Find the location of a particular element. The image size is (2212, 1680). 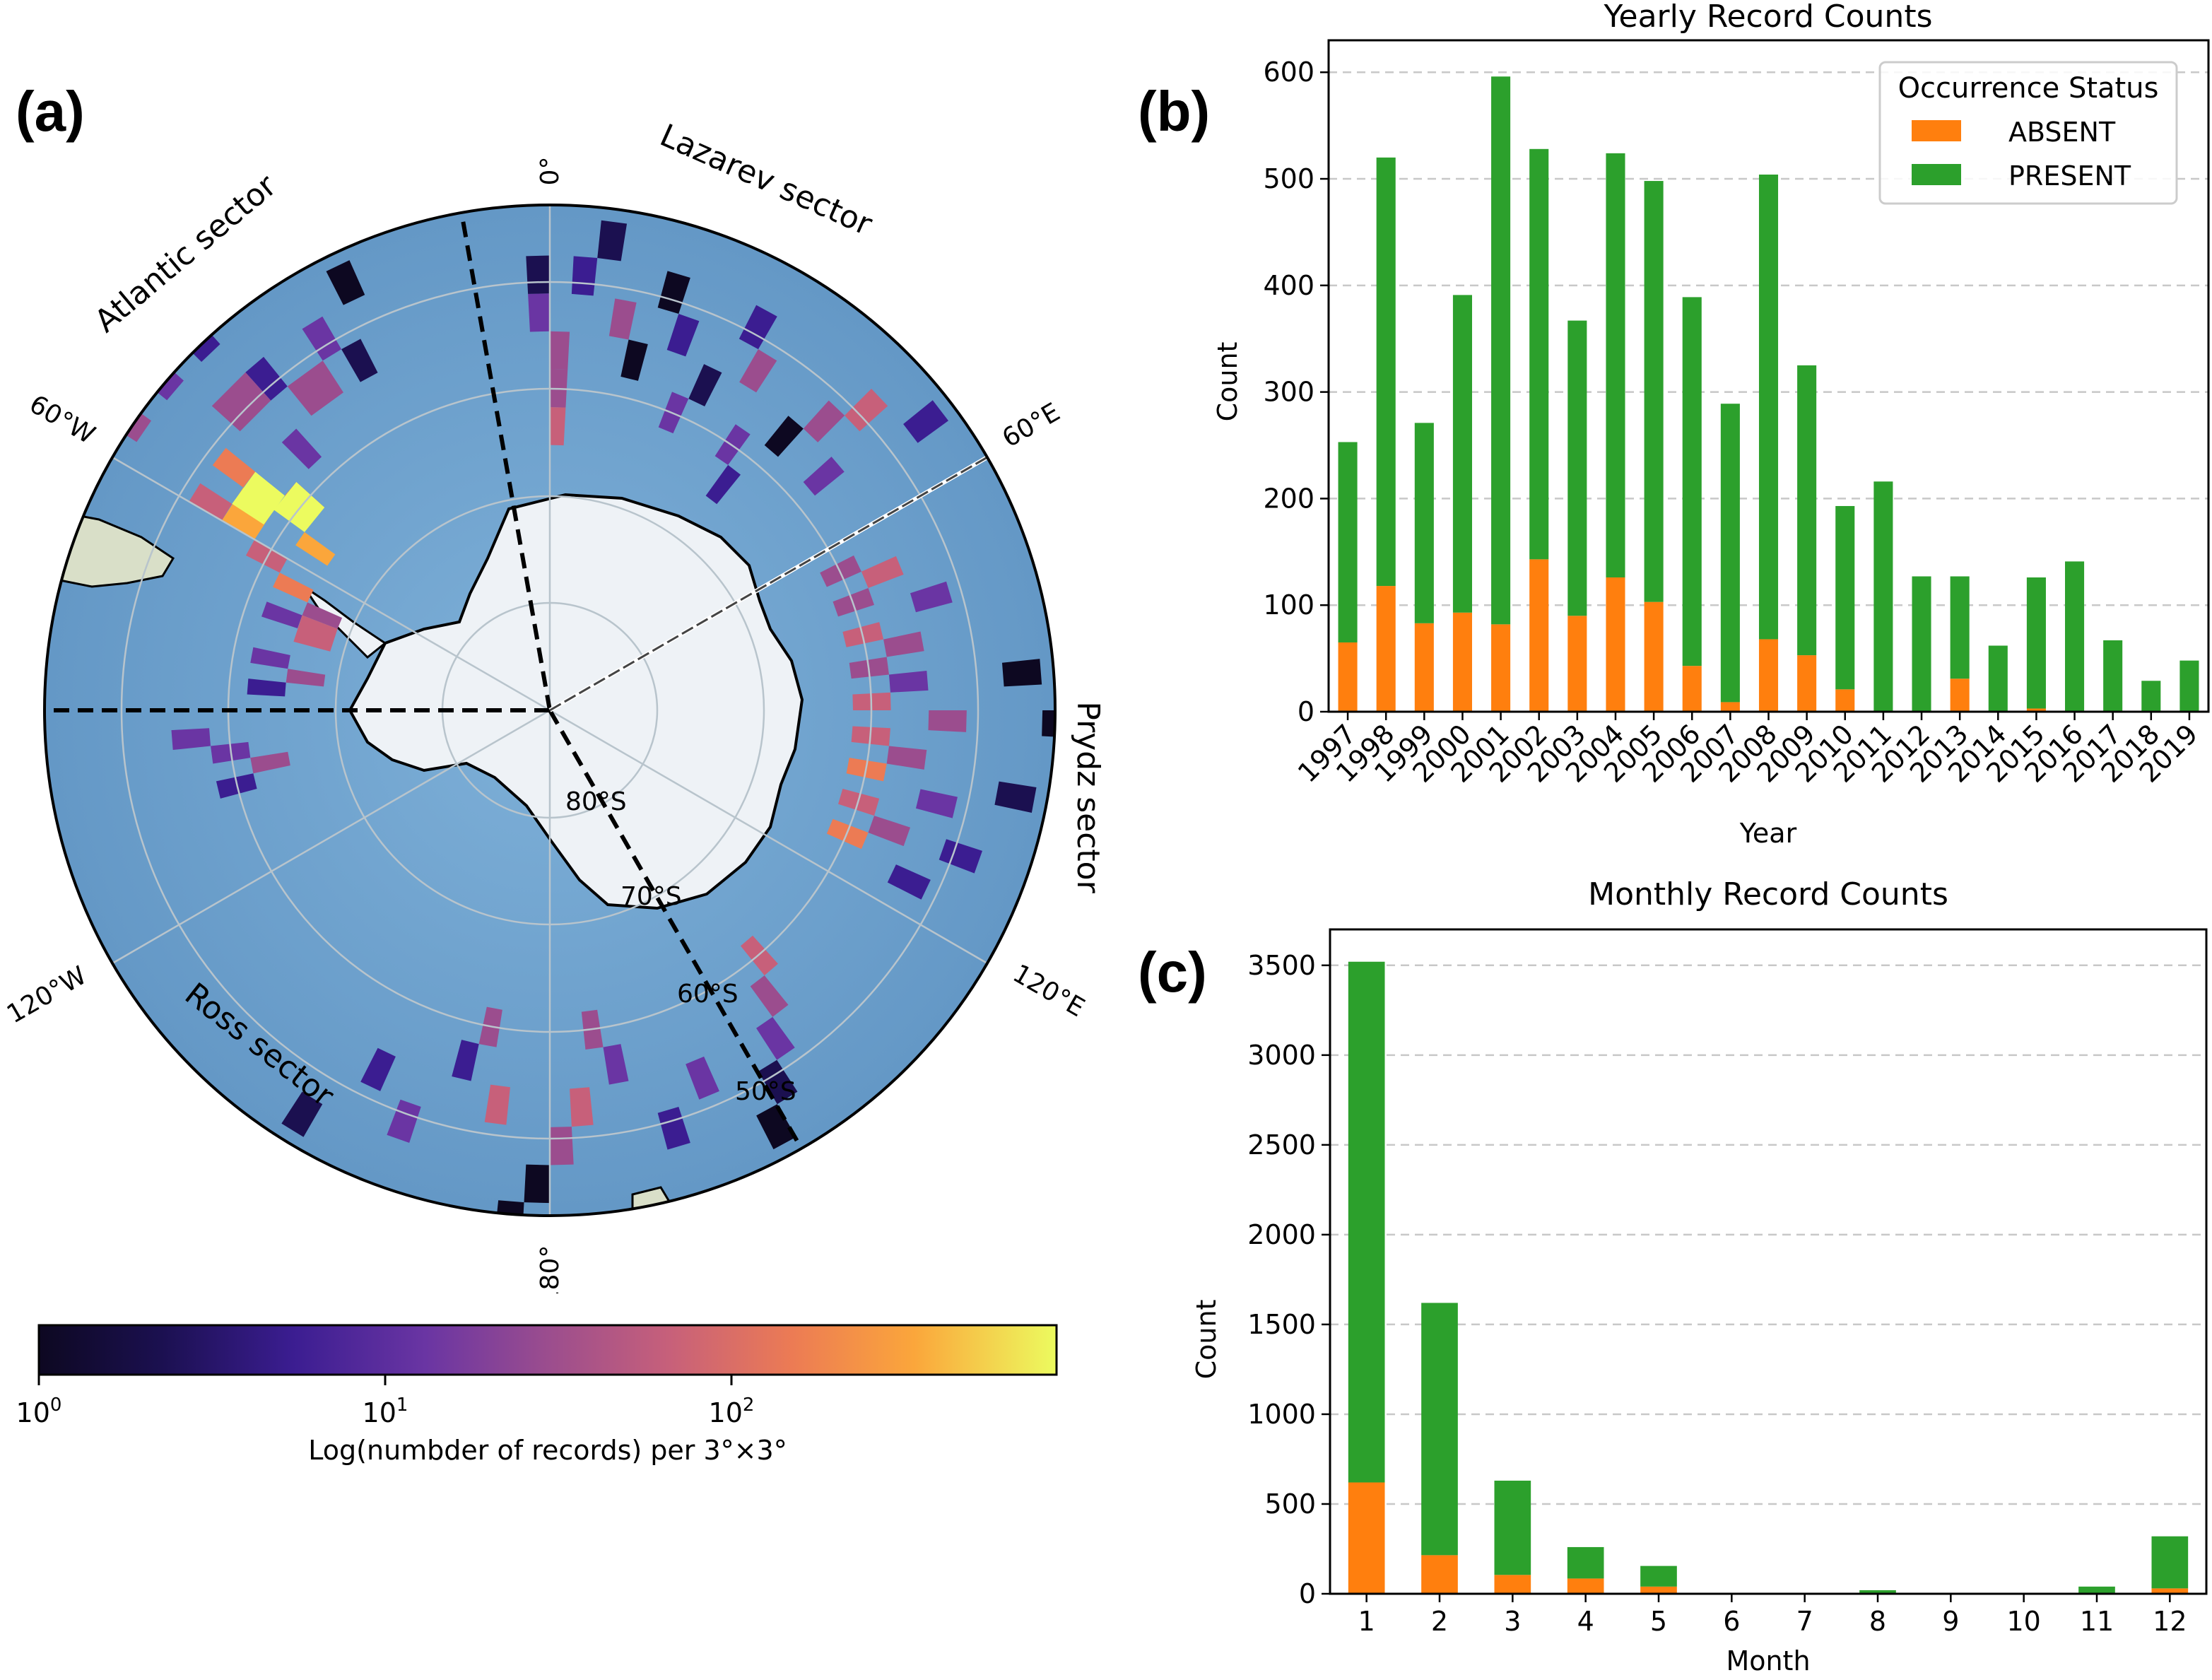

x-tick-label: 2 is located at coordinates (1440, 1622).